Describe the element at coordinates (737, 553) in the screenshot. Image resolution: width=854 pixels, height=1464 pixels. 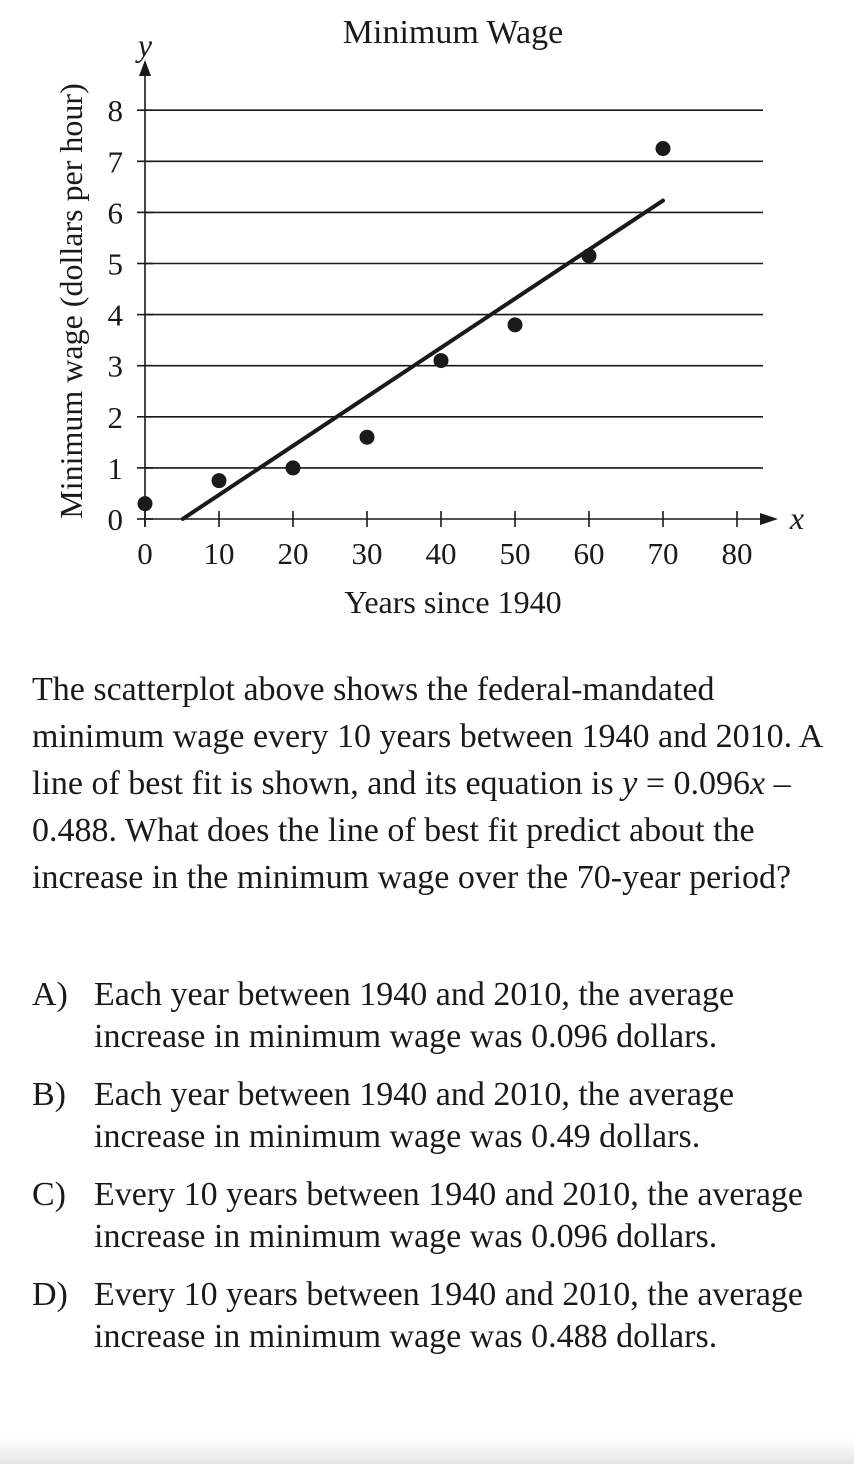
I see `x-tick-label: 80` at that location.